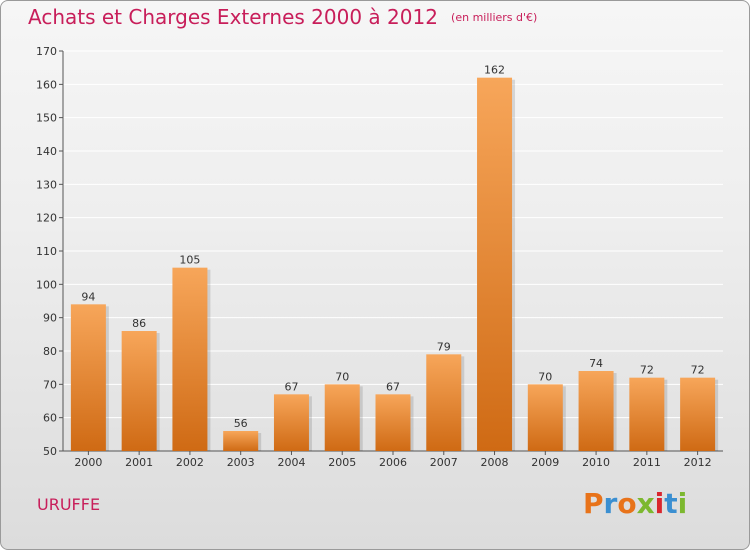 The height and width of the screenshot is (550, 750). I want to click on y-tick-label: 160, so click(46, 84).